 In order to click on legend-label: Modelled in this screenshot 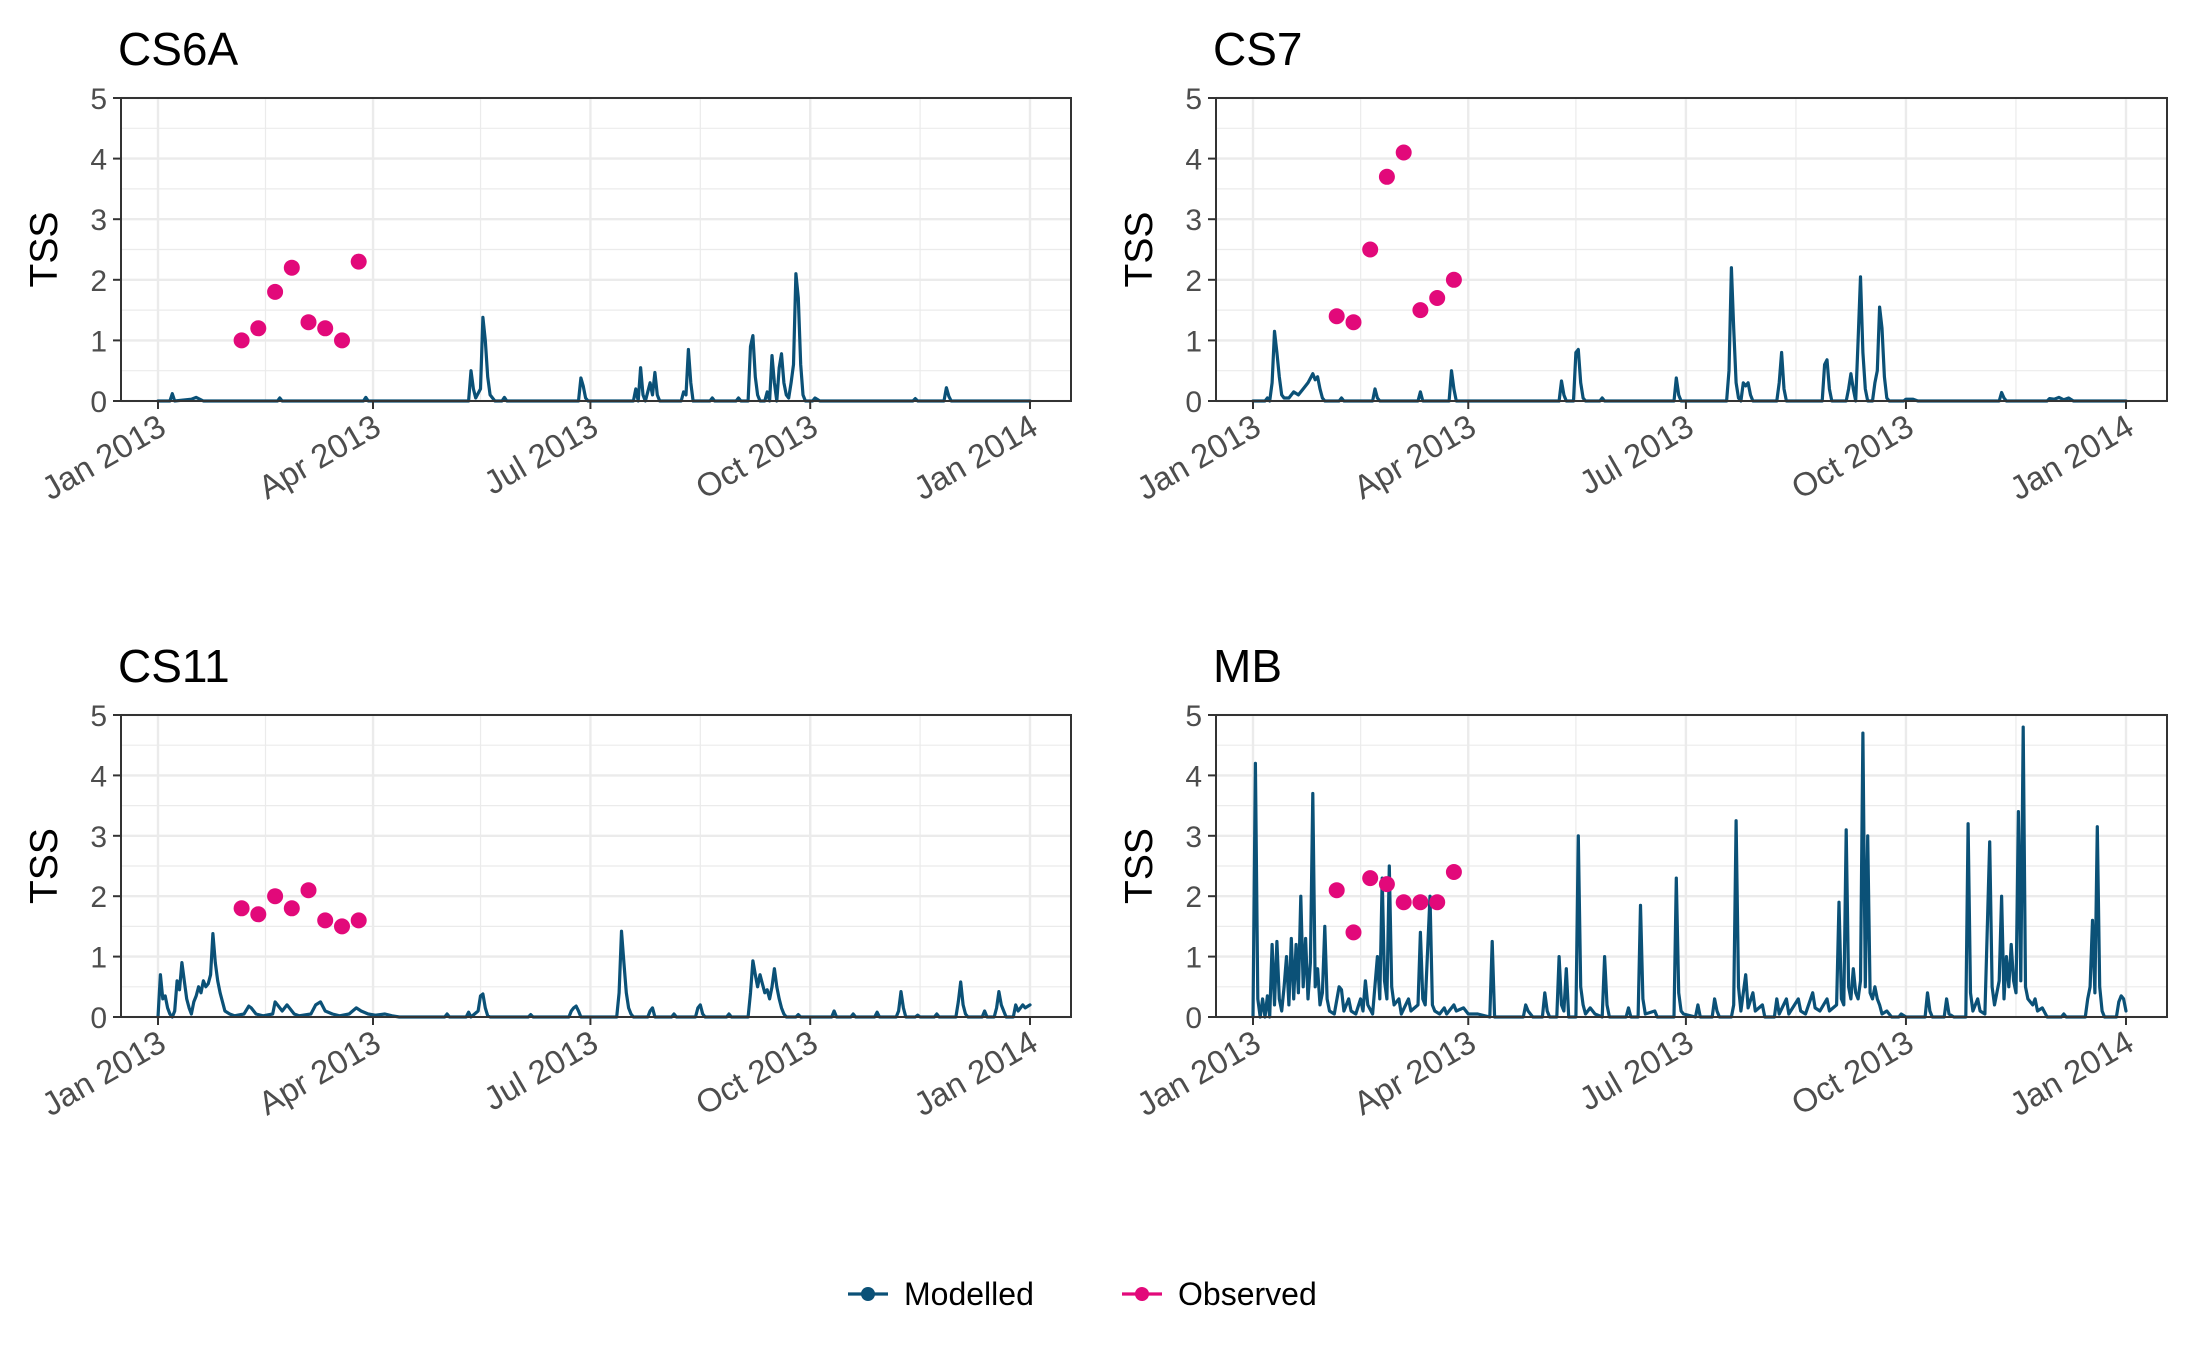, I will do `click(969, 1294)`.